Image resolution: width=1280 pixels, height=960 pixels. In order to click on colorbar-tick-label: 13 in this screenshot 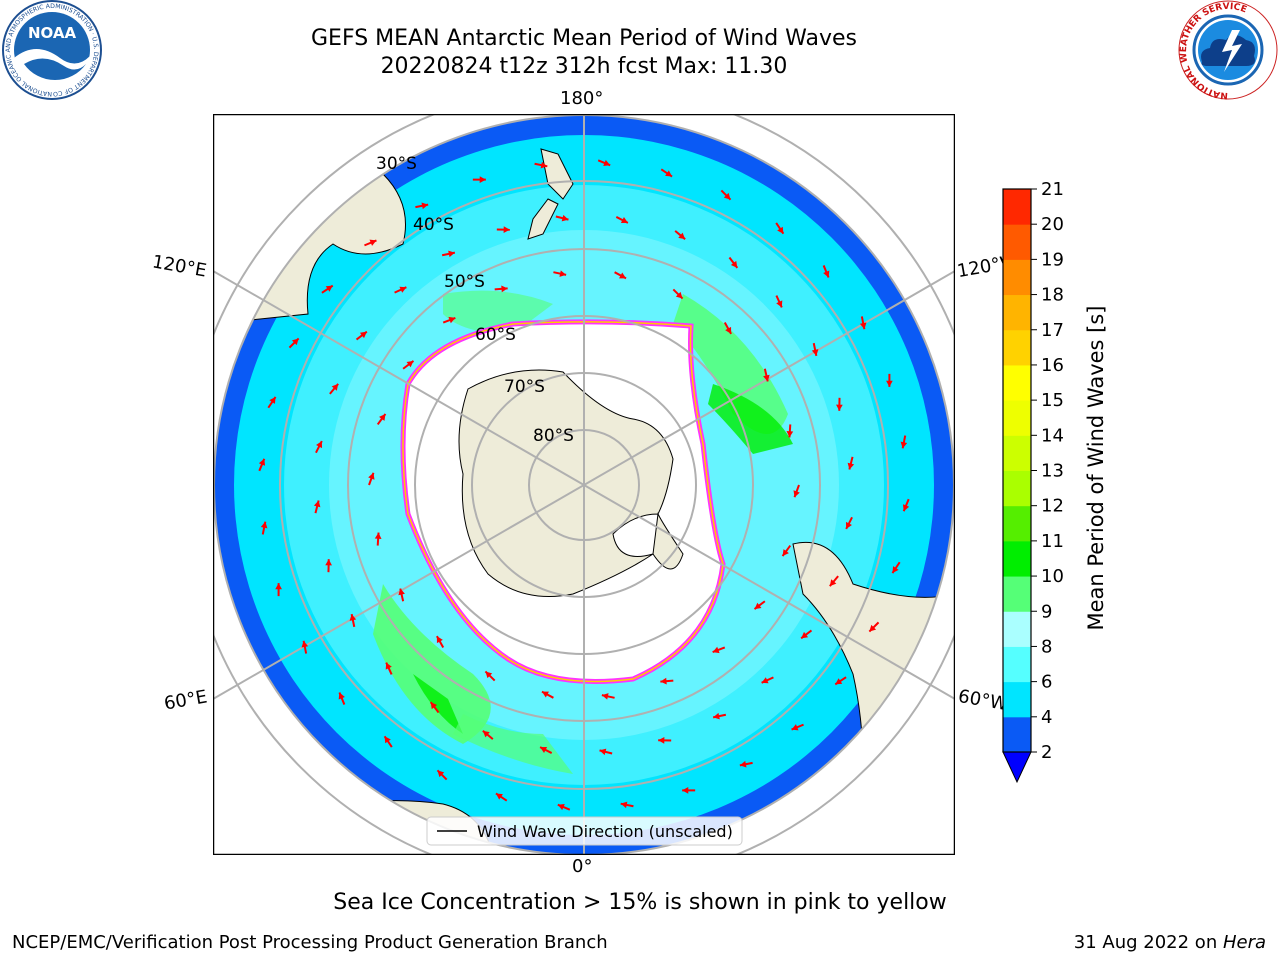, I will do `click(1052, 471)`.